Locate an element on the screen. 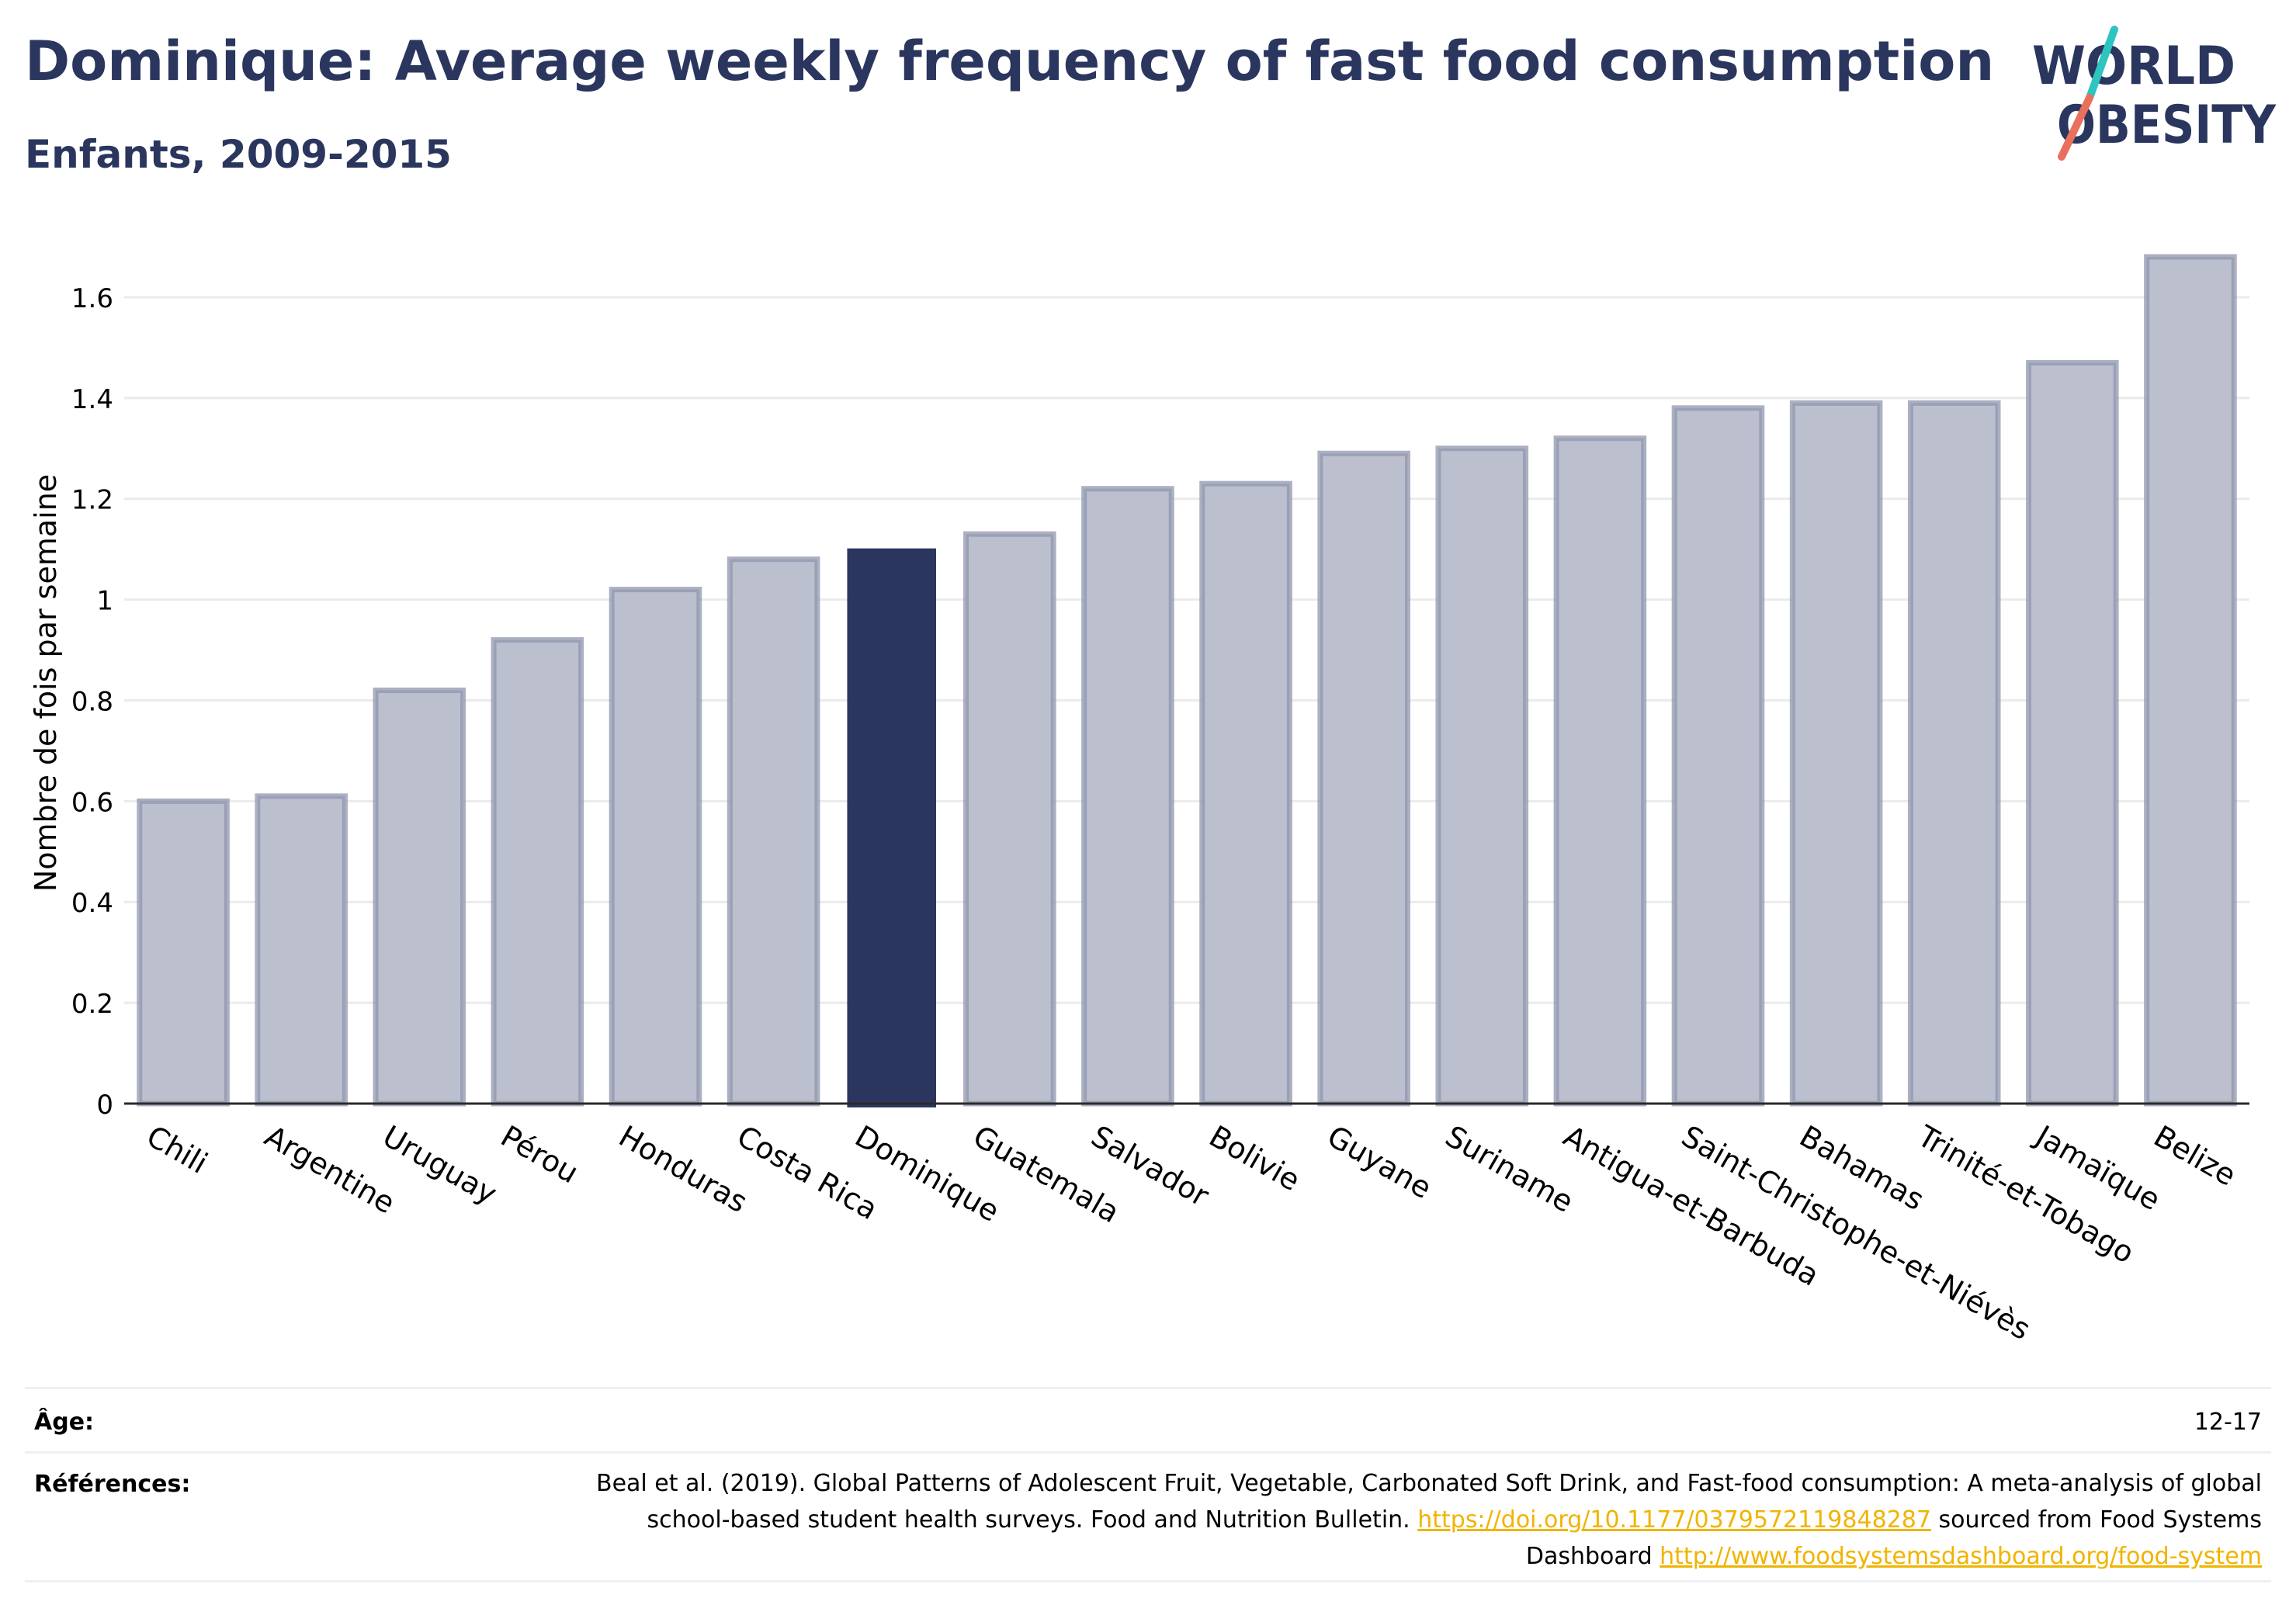  bar-guyane is located at coordinates (1363, 778).